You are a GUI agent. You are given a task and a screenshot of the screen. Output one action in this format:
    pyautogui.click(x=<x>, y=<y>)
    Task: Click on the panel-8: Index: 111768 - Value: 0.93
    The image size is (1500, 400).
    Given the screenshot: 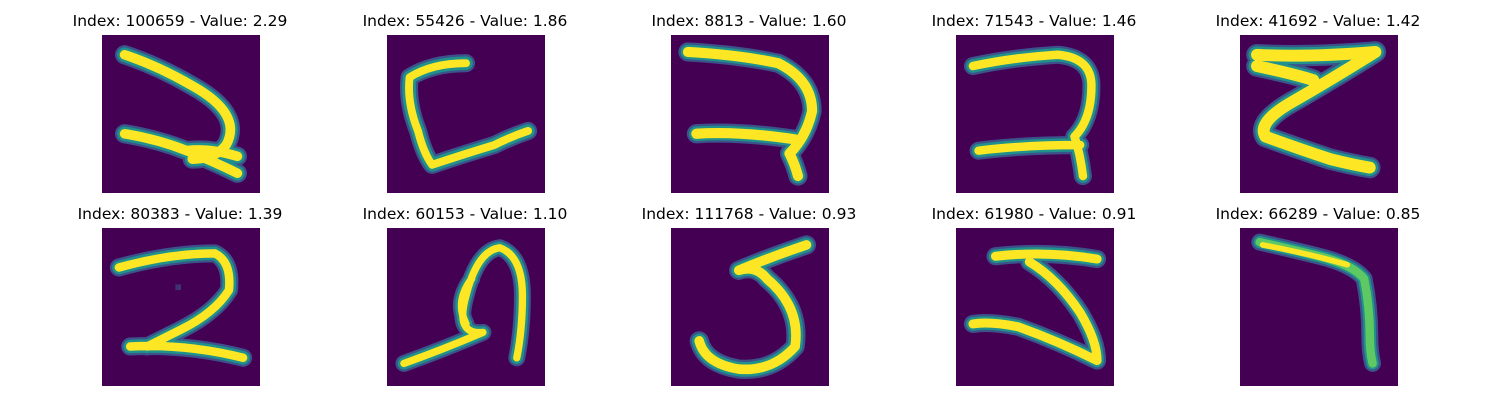 What is the action you would take?
    pyautogui.click(x=749, y=295)
    